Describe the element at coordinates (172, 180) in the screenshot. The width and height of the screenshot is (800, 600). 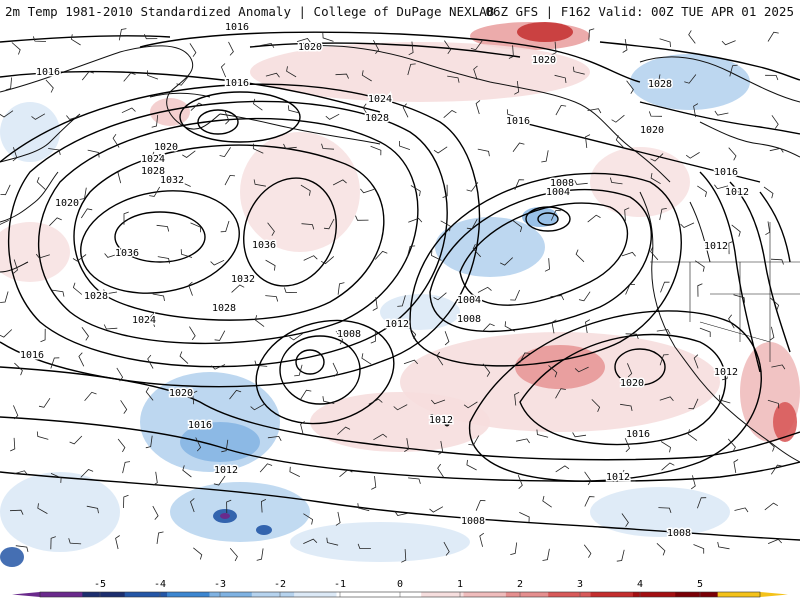
I see `isobar-label: 1032` at that location.